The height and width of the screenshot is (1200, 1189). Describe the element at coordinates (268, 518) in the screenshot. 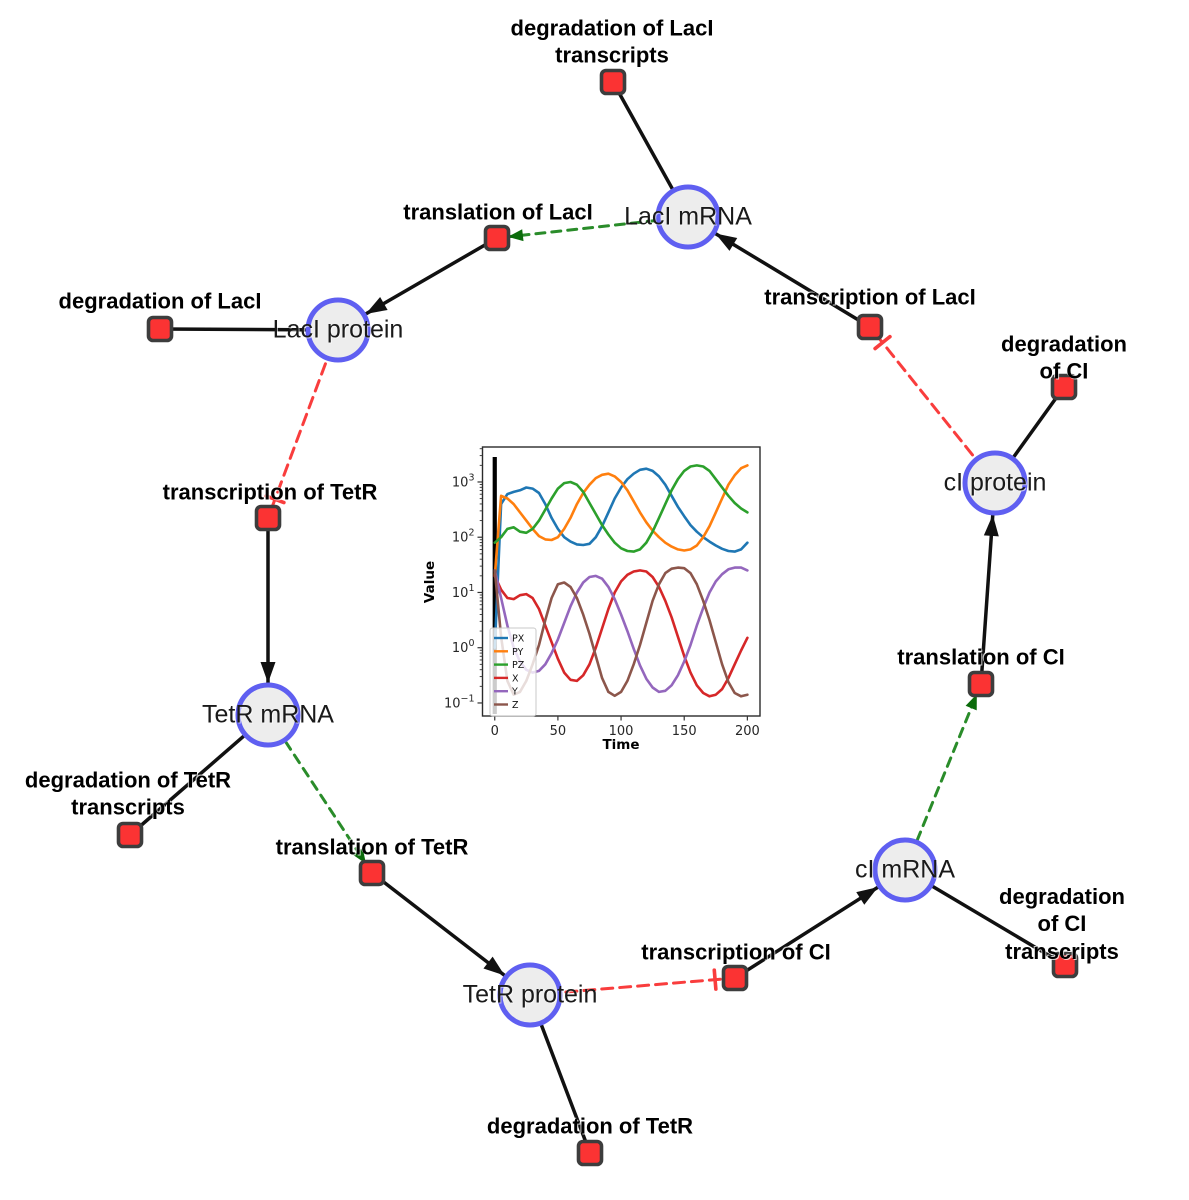

I see `reaction-node-transcription-tetr` at that location.